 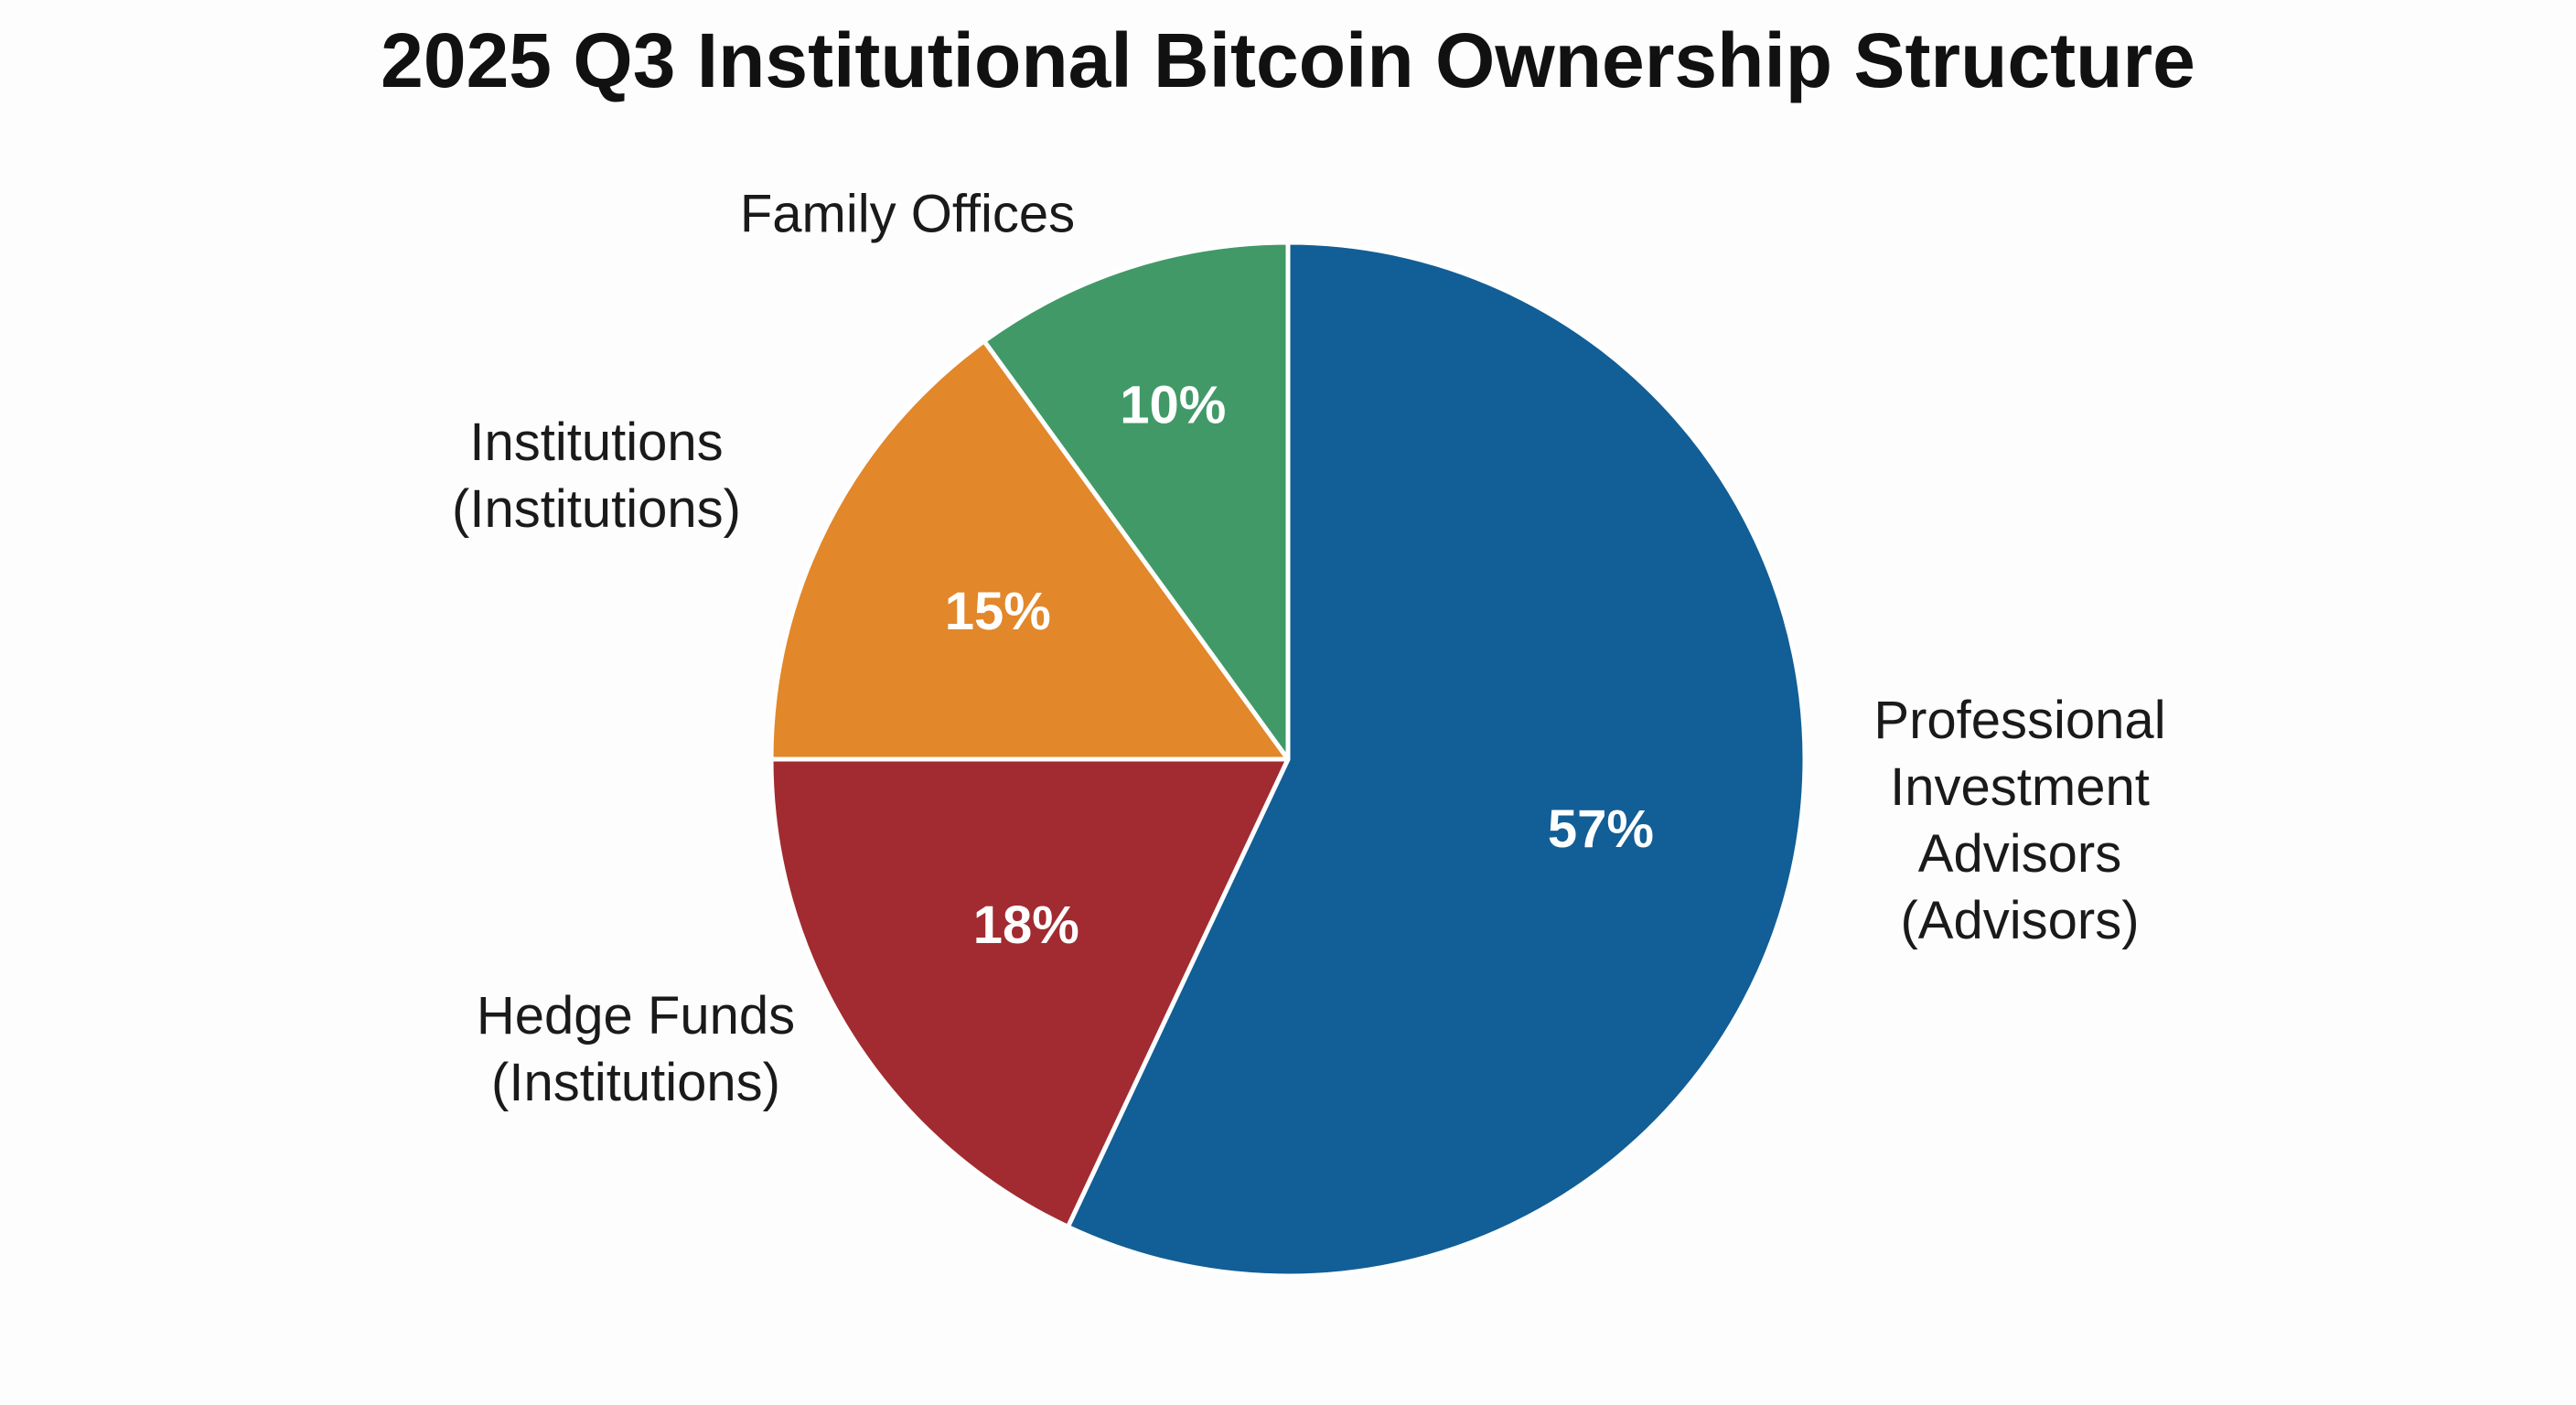 I want to click on category-label-line: Professional, so click(x=2019, y=720).